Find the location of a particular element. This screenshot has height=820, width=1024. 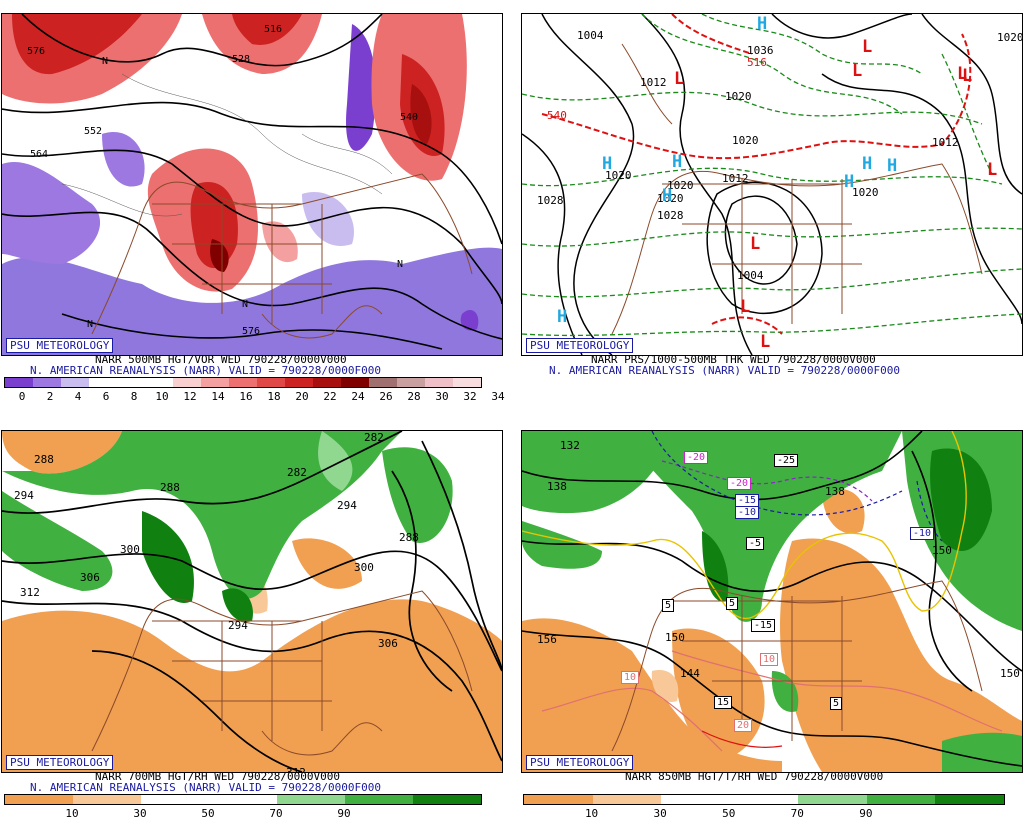

colorbar-tick-label: 8 is located at coordinates (134, 396).